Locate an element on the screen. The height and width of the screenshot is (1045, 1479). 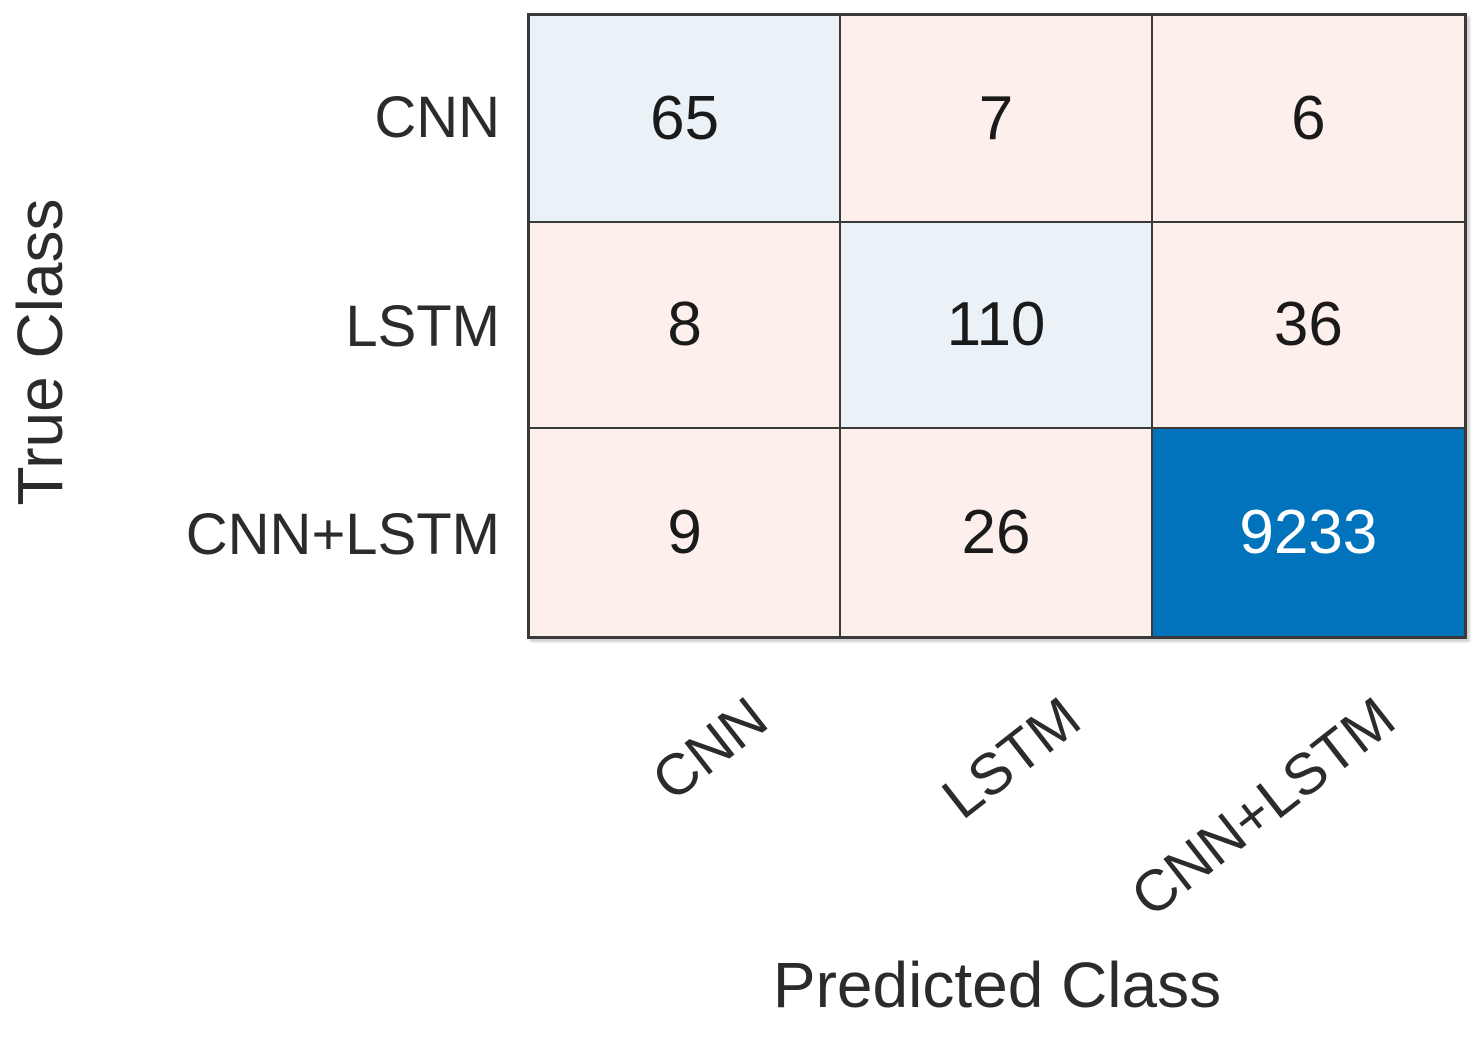
x-axis-title: Predicted Class is located at coordinates (997, 985).